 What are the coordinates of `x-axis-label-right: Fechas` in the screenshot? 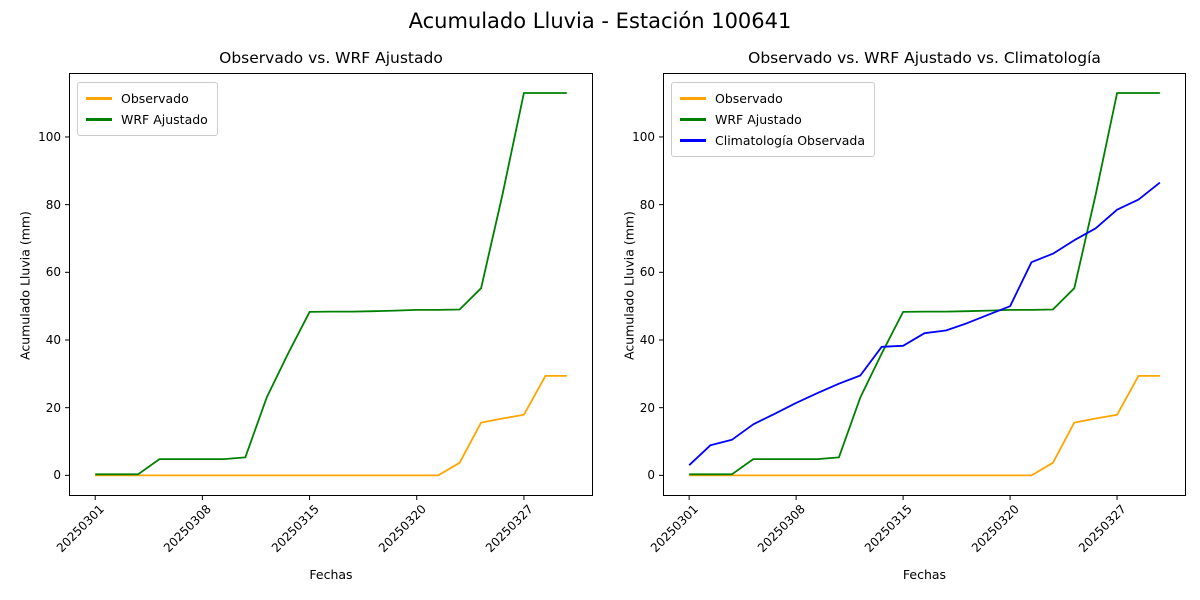 It's located at (924, 574).